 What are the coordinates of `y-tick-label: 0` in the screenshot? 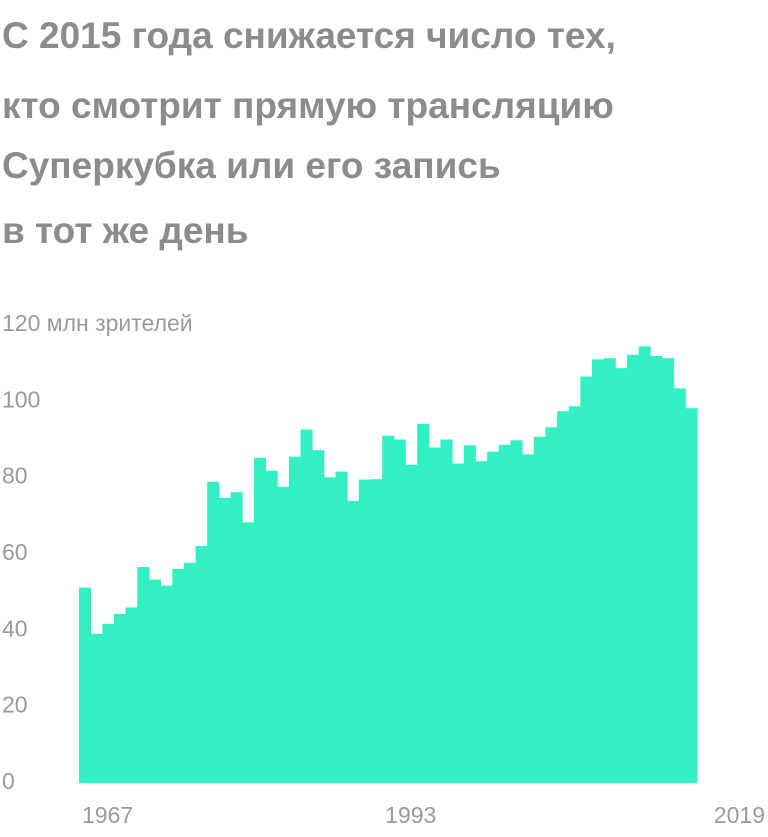 It's located at (8, 781).